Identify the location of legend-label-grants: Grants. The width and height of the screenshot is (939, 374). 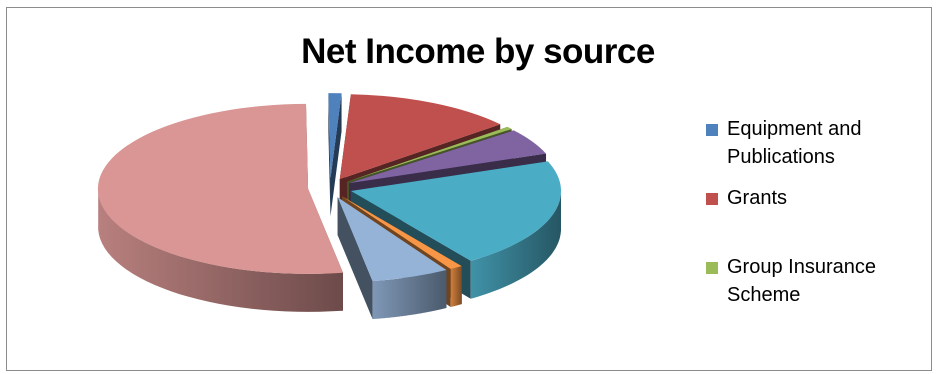
(757, 198).